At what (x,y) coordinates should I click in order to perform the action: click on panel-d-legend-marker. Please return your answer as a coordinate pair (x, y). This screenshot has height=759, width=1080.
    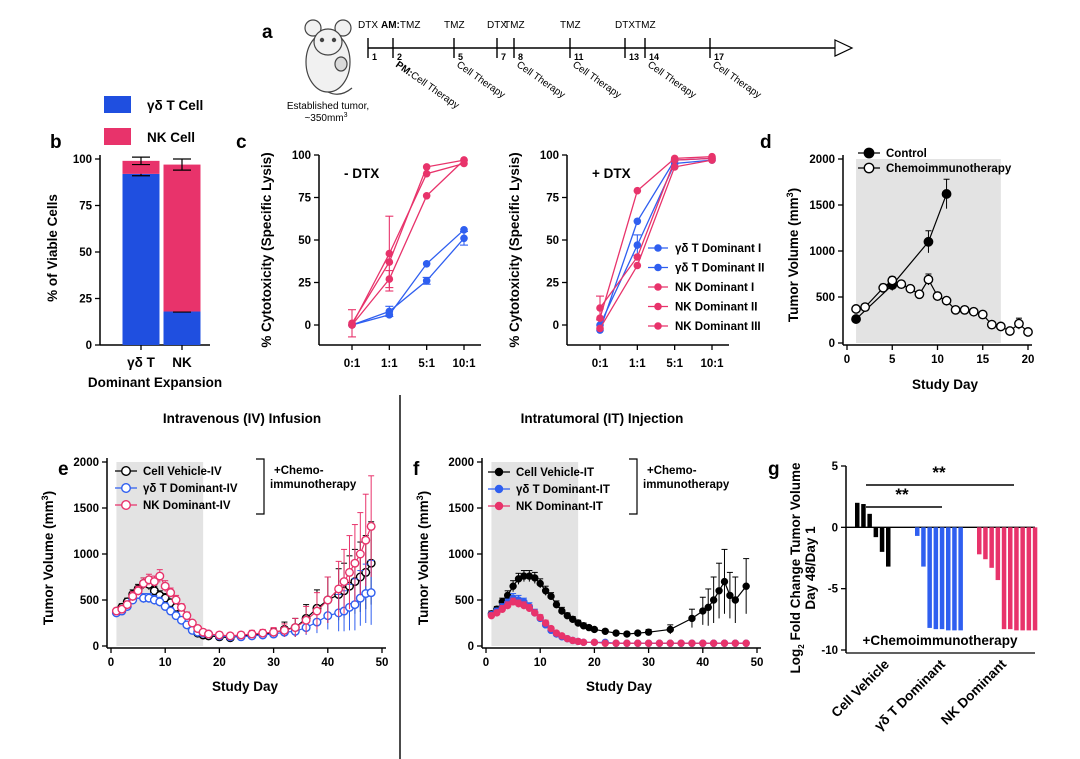
    Looking at the image, I should click on (869, 153).